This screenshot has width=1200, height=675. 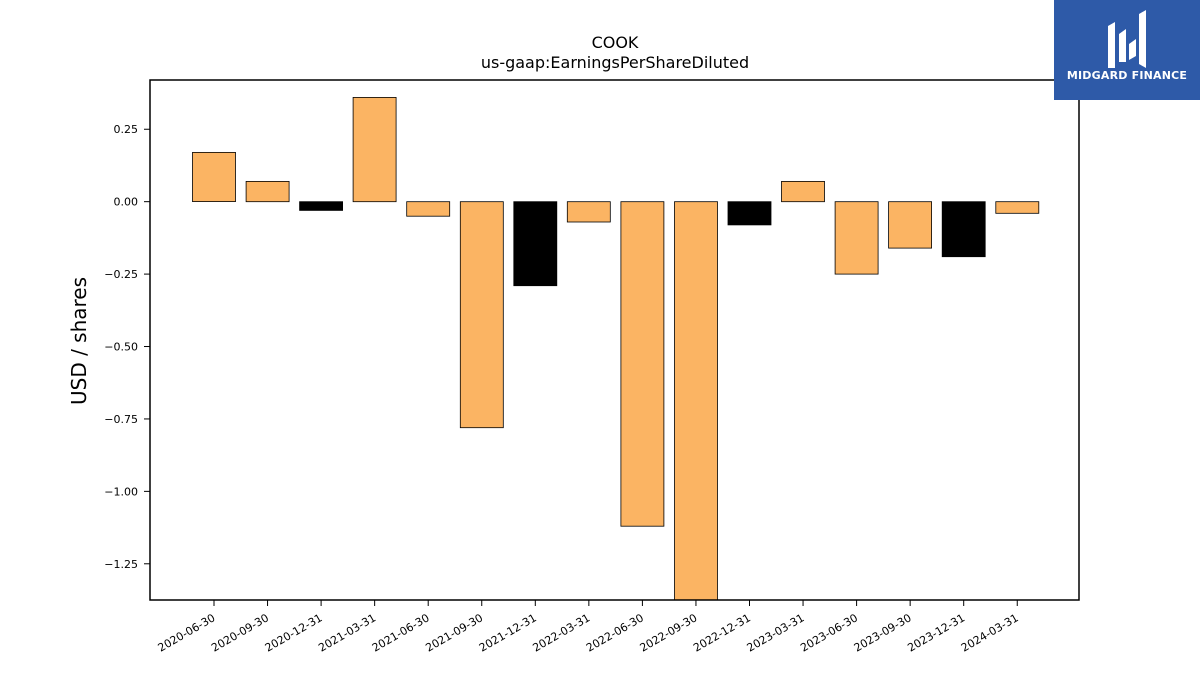 What do you see at coordinates (722, 632) in the screenshot?
I see `x-tick-label: 2022-12-31` at bounding box center [722, 632].